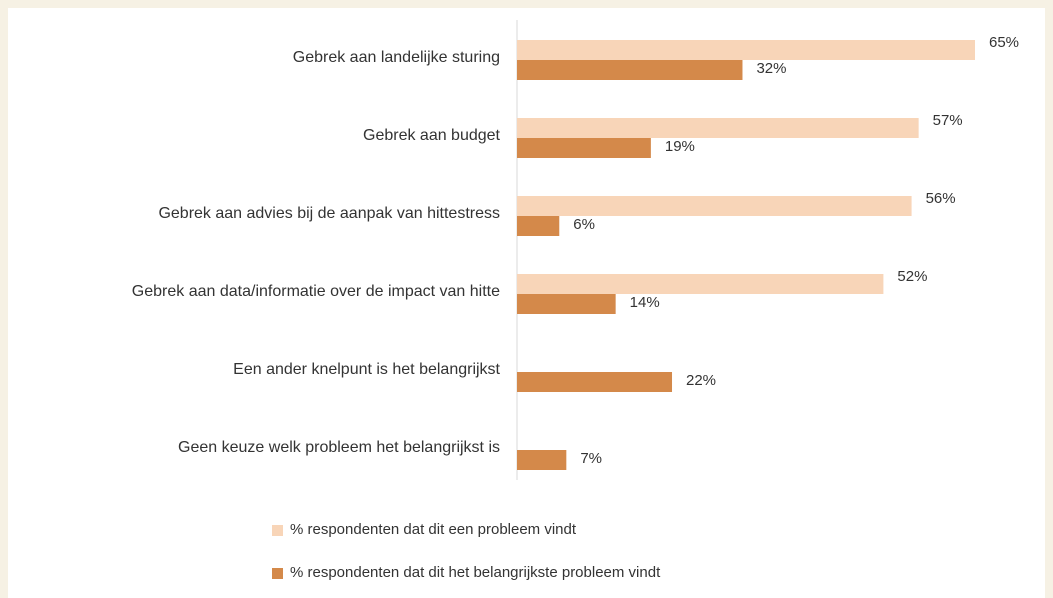 This screenshot has width=1053, height=598. What do you see at coordinates (366, 369) in the screenshot?
I see `category-label: Een ander knelpunt is het belangrijkst` at bounding box center [366, 369].